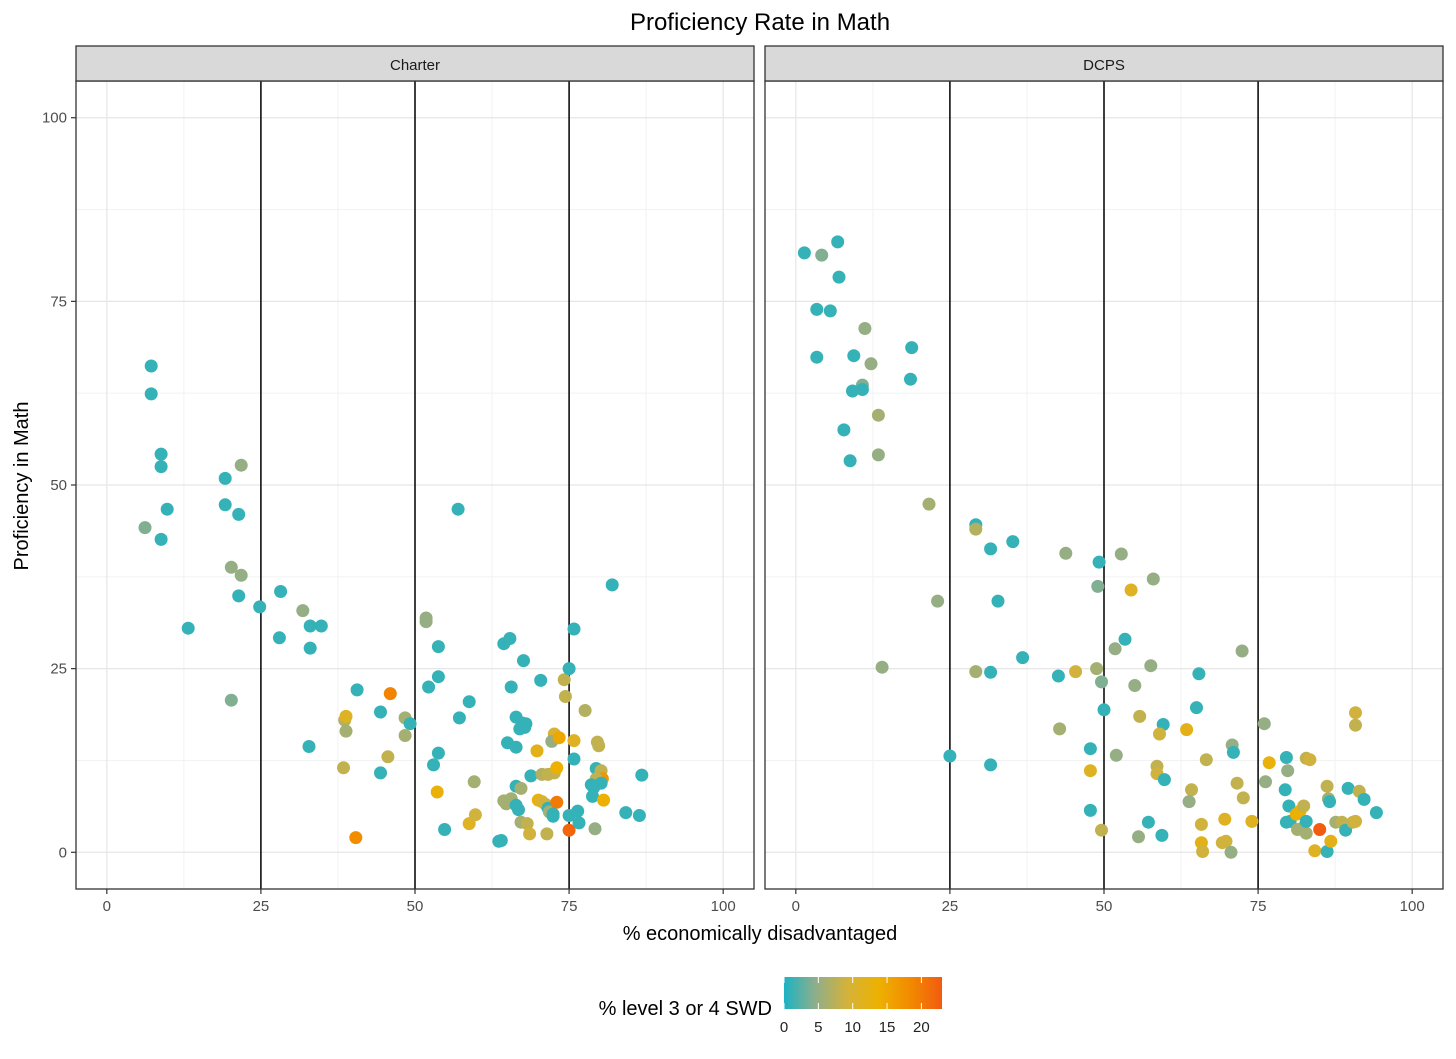 The width and height of the screenshot is (1456, 1059). I want to click on x-tick-label: 0, so click(107, 906).